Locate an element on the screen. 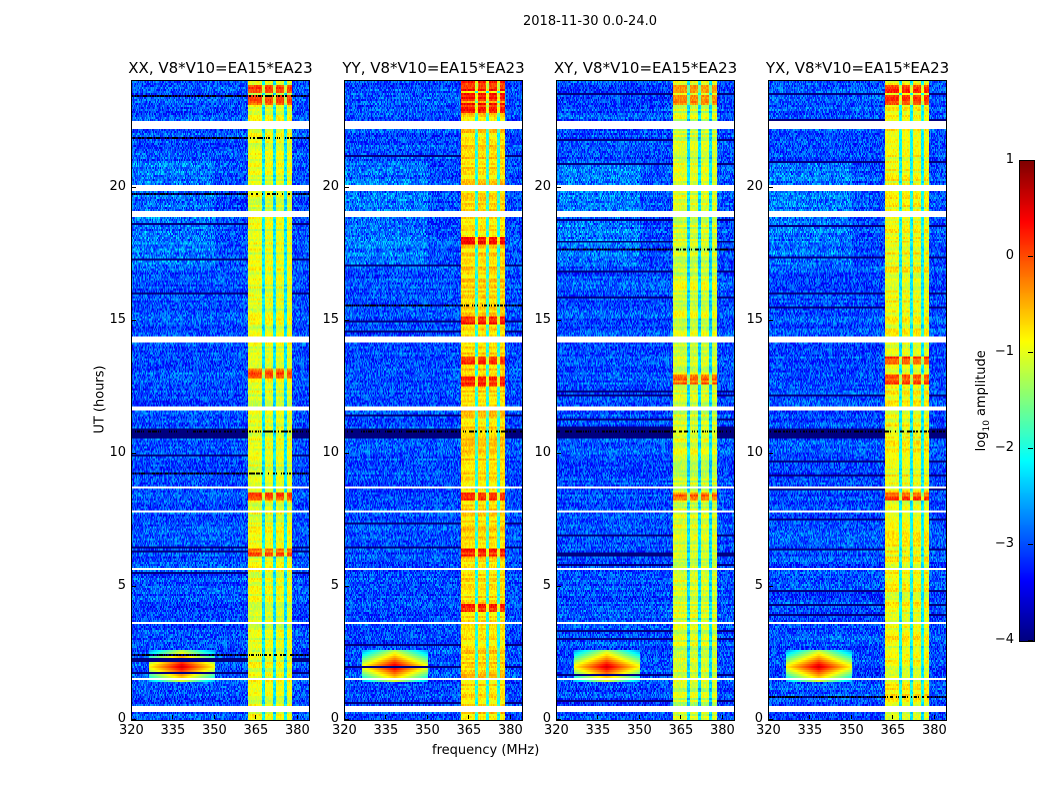 This screenshot has height=800, width=1050. heatmap-panel-xy: XY, V8*V10=EA15*EA23 is located at coordinates (645, 390).